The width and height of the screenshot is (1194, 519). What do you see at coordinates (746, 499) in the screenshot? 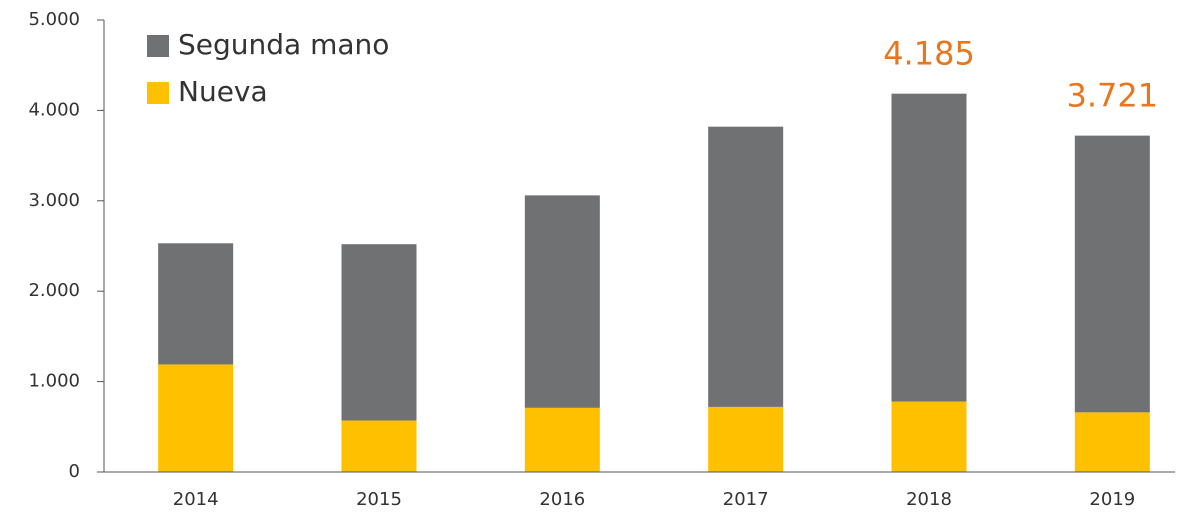
I see `x-tick-label: 2017` at bounding box center [746, 499].